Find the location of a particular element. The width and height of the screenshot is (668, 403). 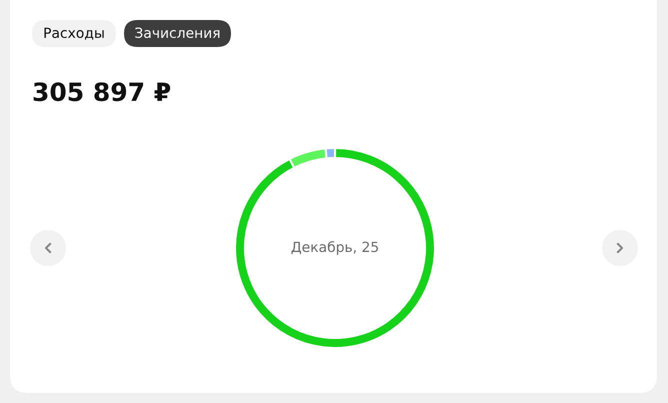

text: Декабрь, 25 is located at coordinates (335, 248).